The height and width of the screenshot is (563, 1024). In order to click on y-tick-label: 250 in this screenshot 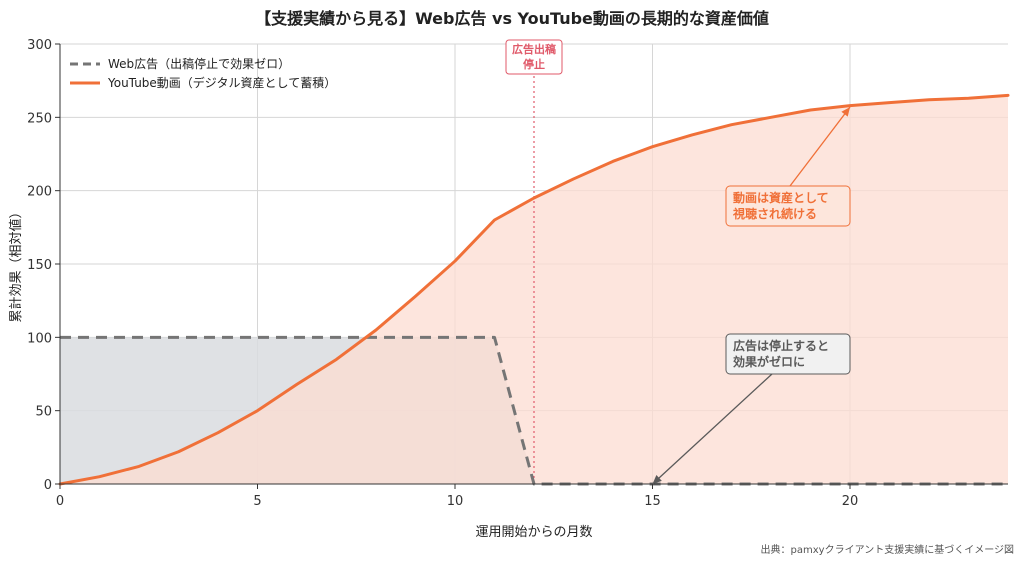, I will do `click(39, 118)`.